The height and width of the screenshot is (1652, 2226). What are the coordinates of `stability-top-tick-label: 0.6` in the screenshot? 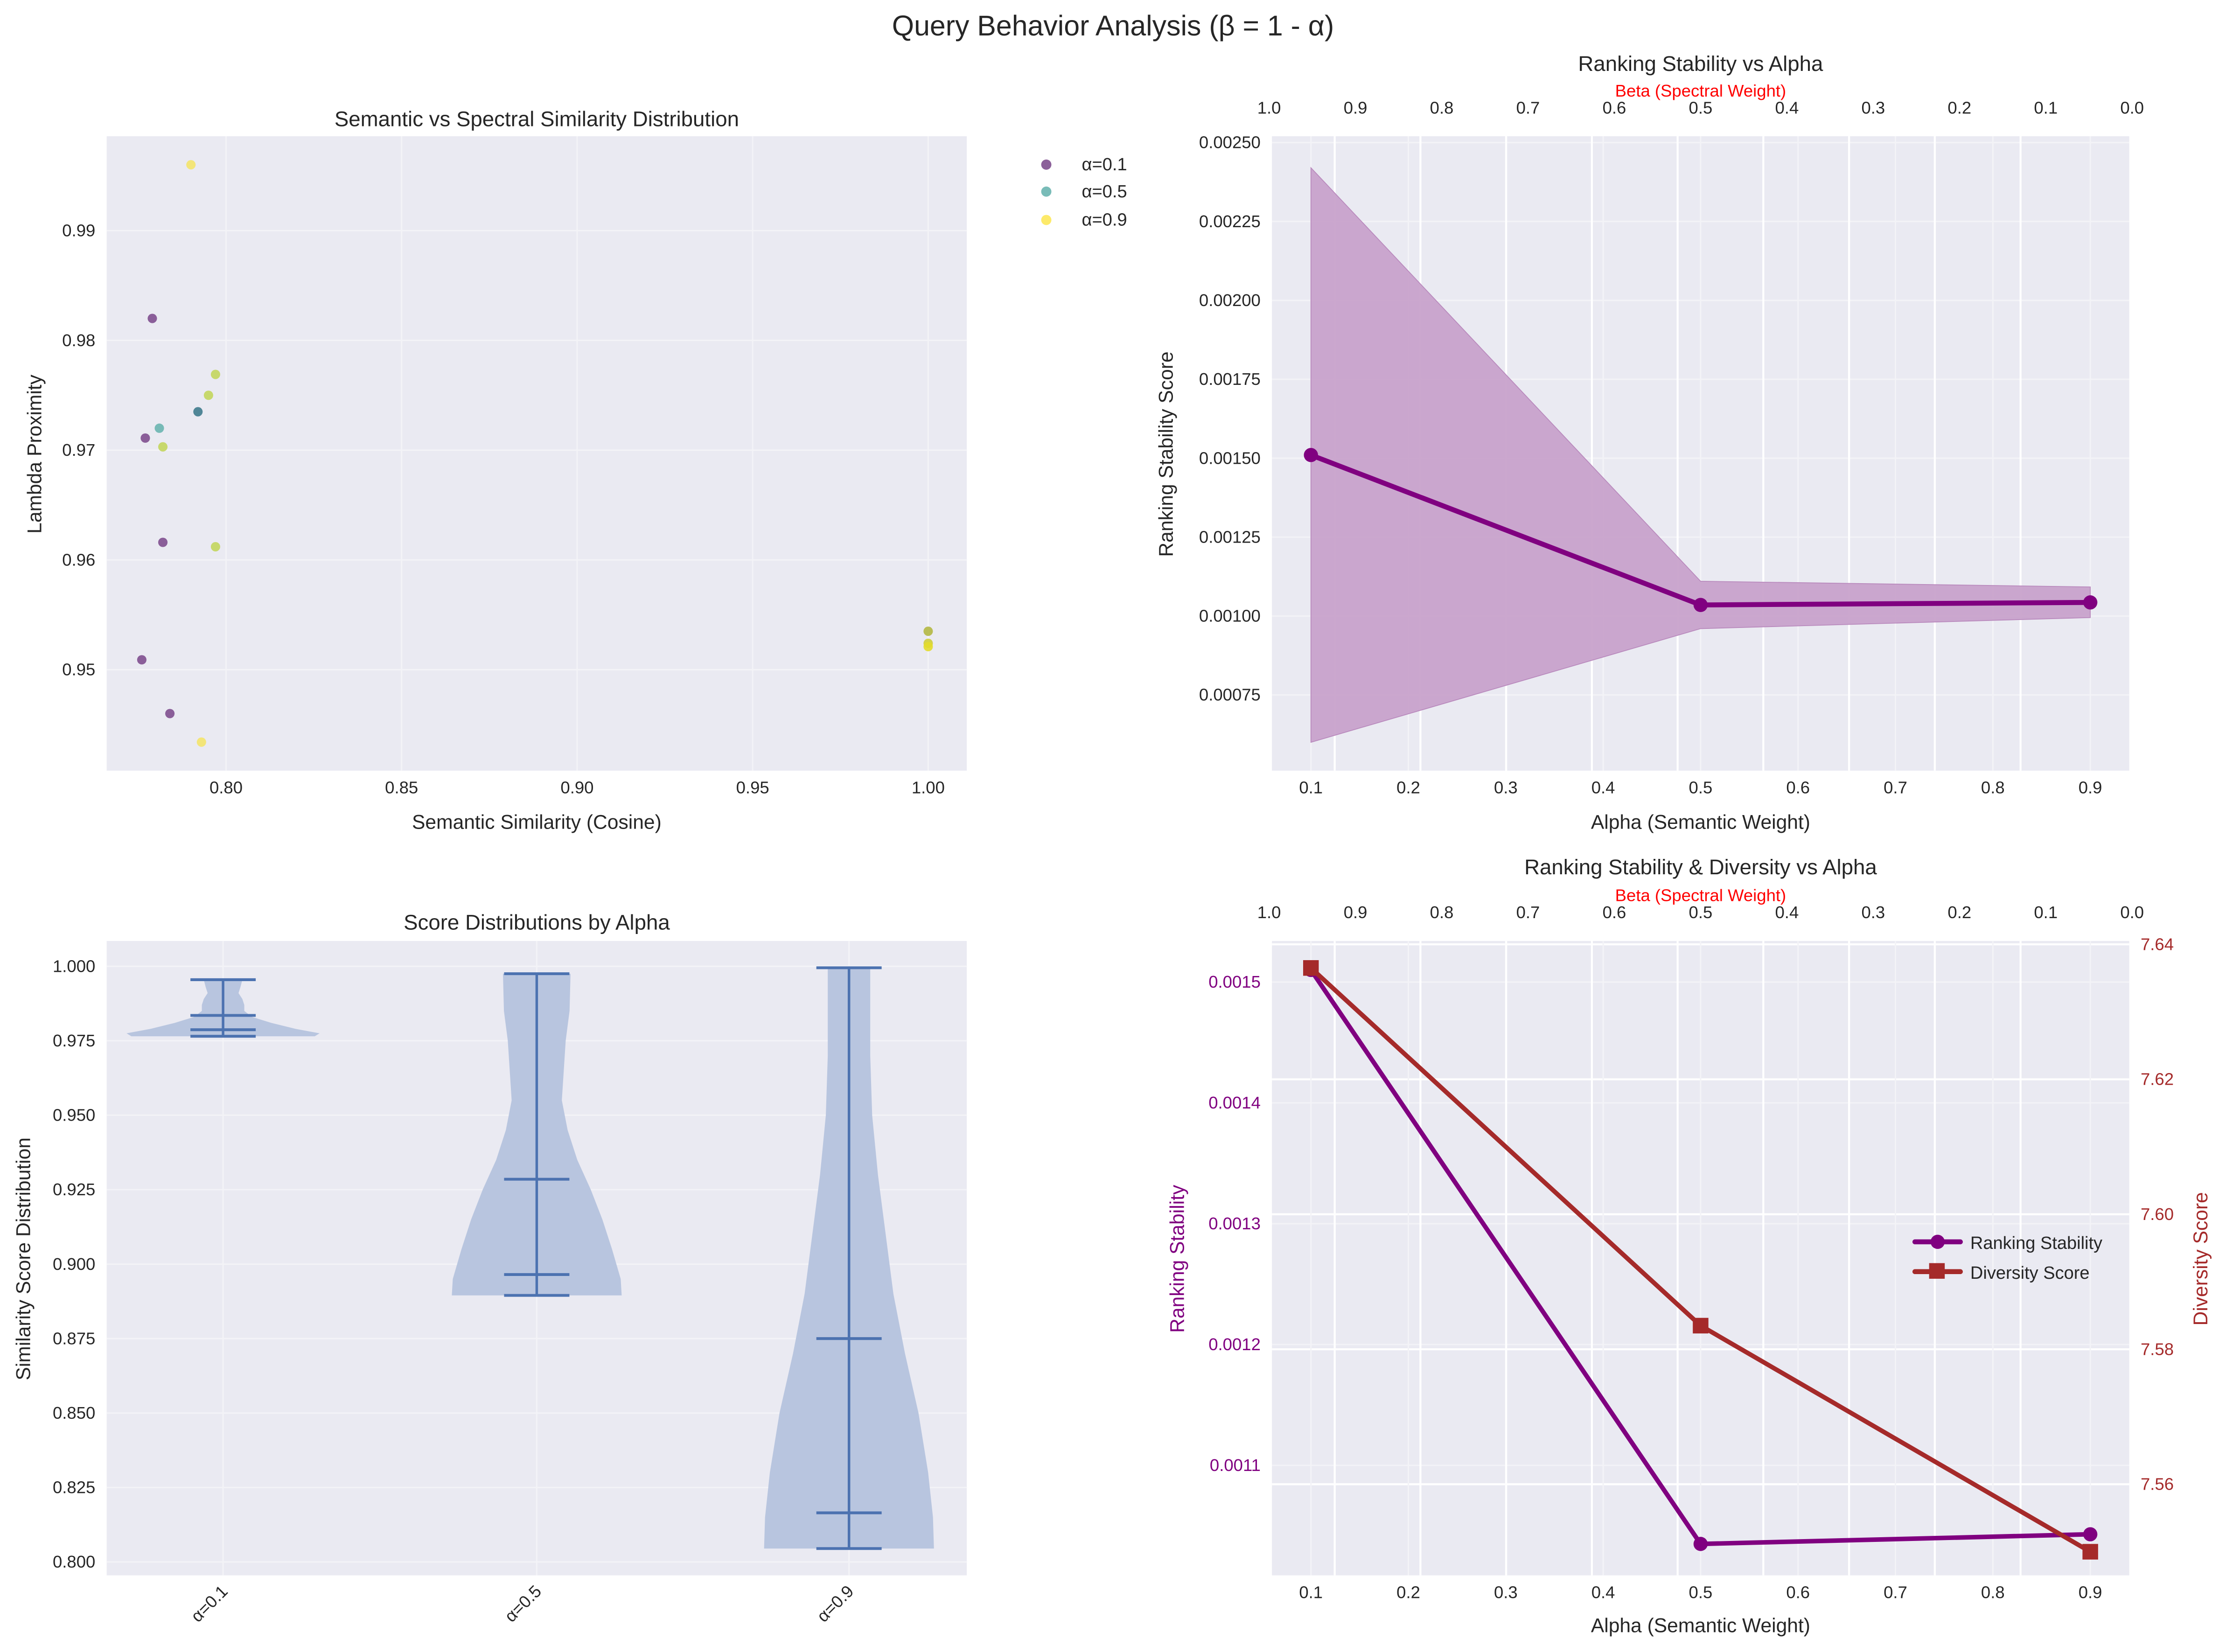 It's located at (1614, 108).